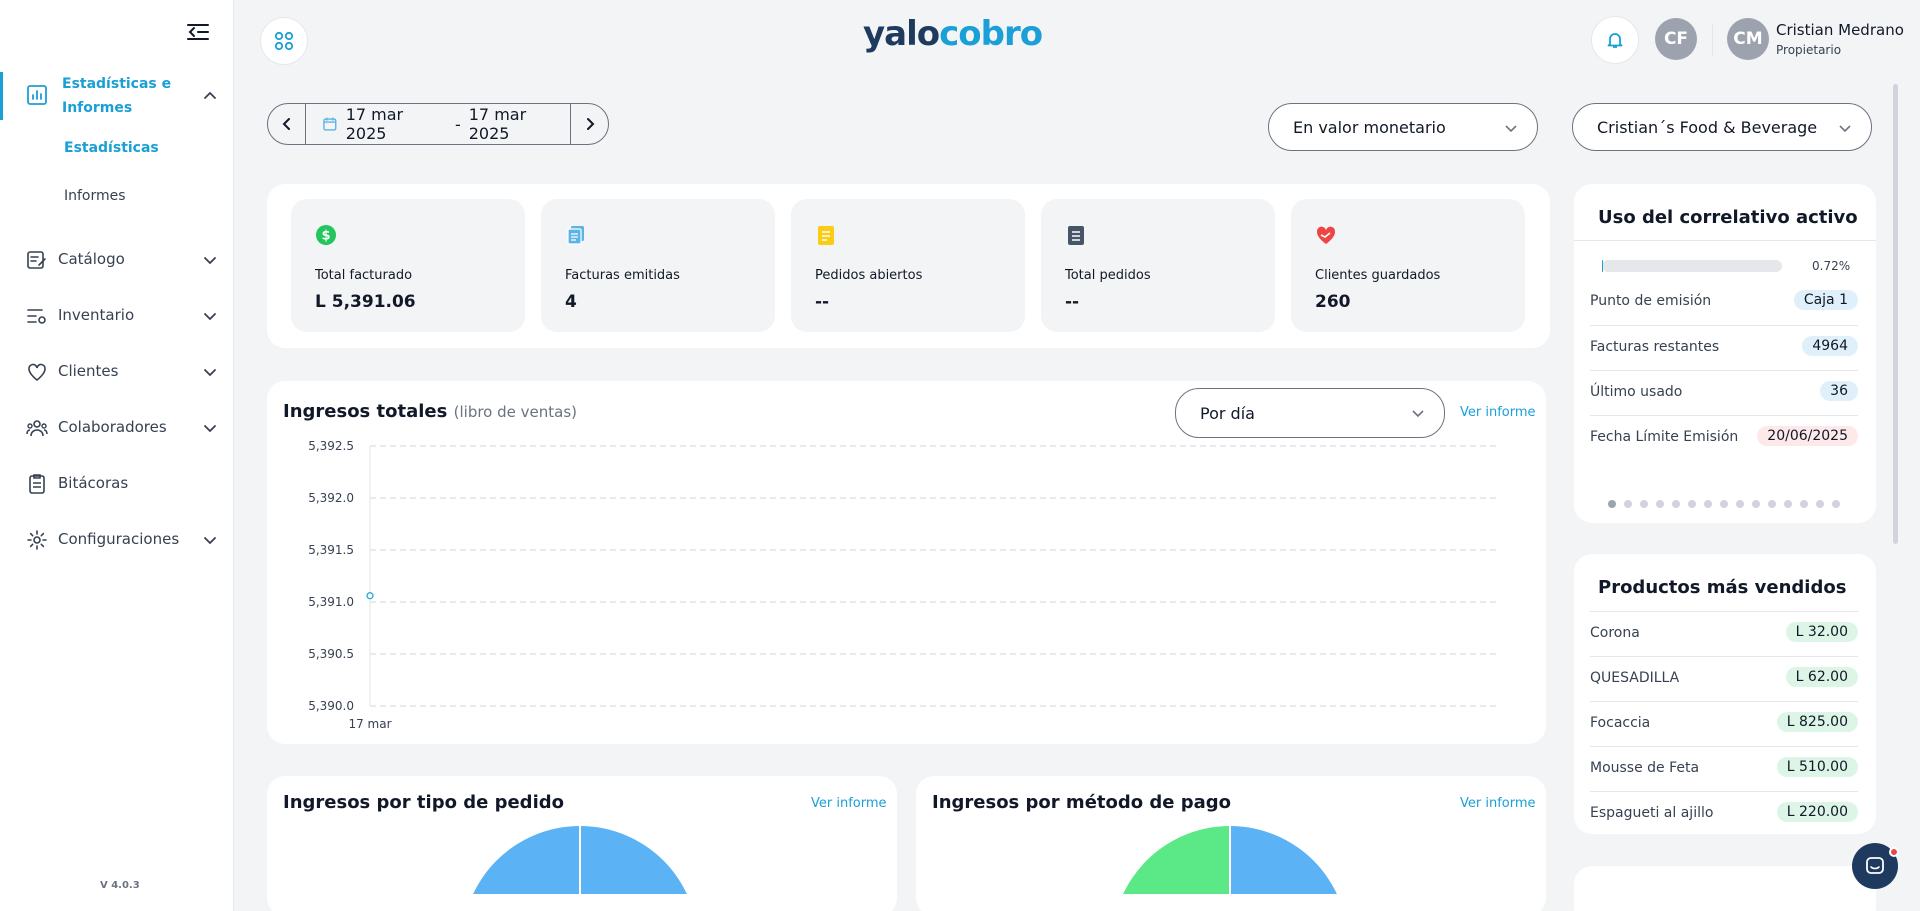 Image resolution: width=1920 pixels, height=911 pixels. Describe the element at coordinates (869, 275) in the screenshot. I see `kpi-label: Pedidos abiertos` at that location.